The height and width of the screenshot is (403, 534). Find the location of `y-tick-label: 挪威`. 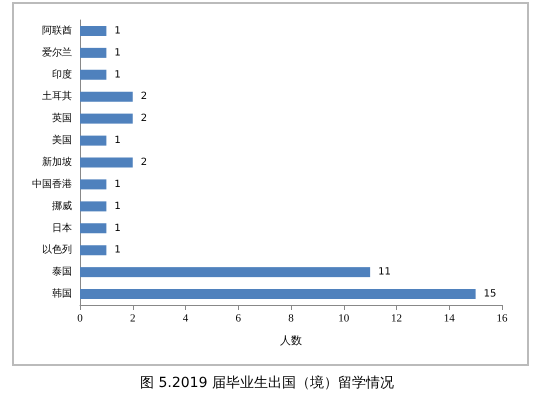

y-tick-label: 挪威 is located at coordinates (62, 206).